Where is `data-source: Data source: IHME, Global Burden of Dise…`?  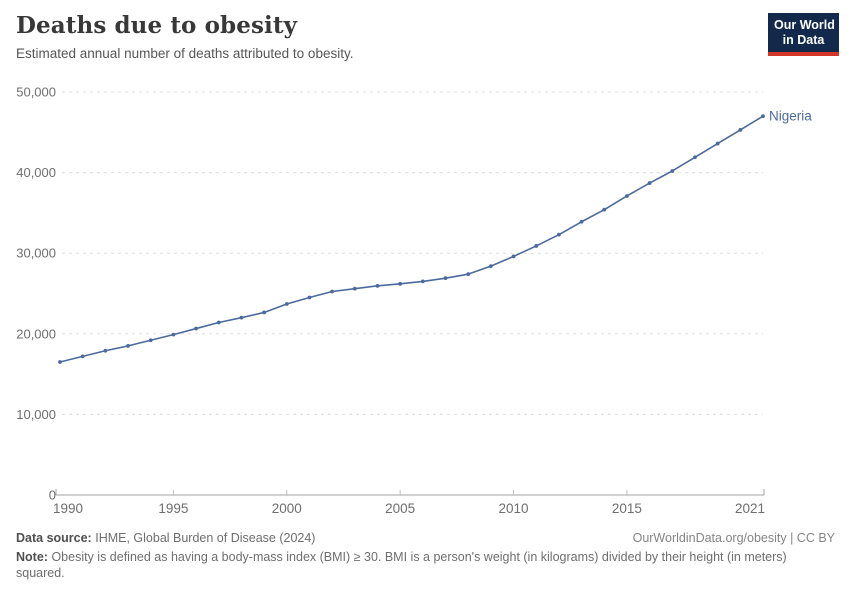
data-source: Data source: IHME, Global Burden of Dise… is located at coordinates (165, 538).